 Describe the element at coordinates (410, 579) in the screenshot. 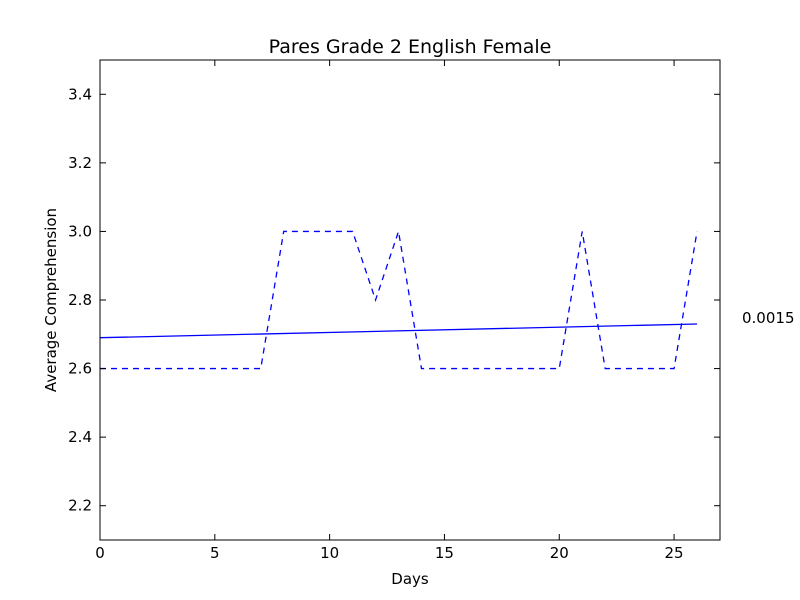

I see `x-axis-label: Days` at that location.